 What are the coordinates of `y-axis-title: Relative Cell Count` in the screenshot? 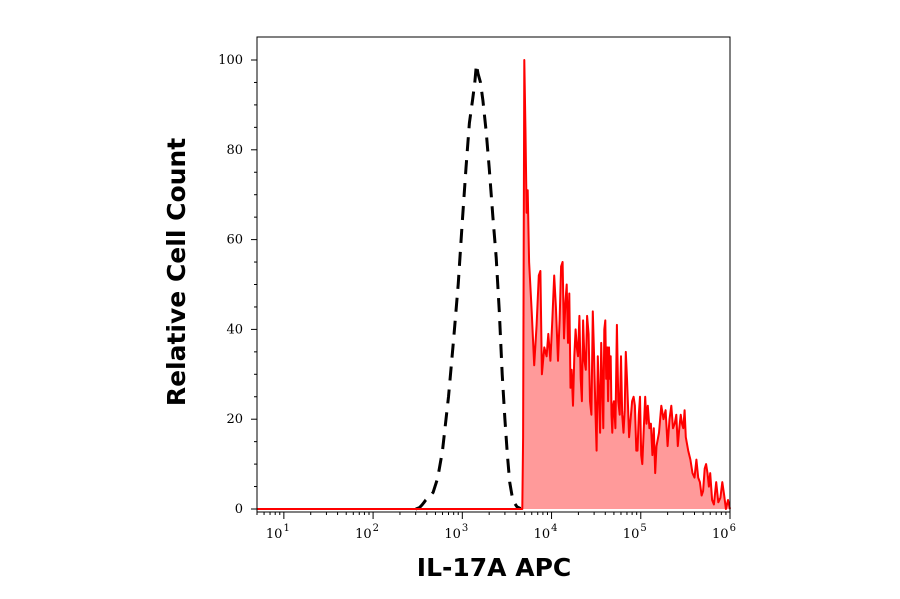 It's located at (176, 272).